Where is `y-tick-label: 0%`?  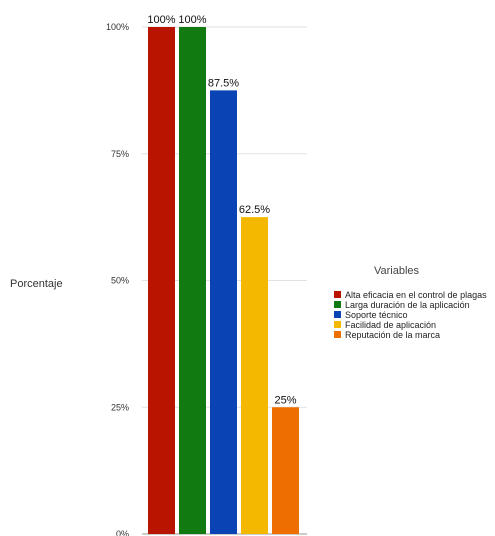
y-tick-label: 0% is located at coordinates (122, 532).